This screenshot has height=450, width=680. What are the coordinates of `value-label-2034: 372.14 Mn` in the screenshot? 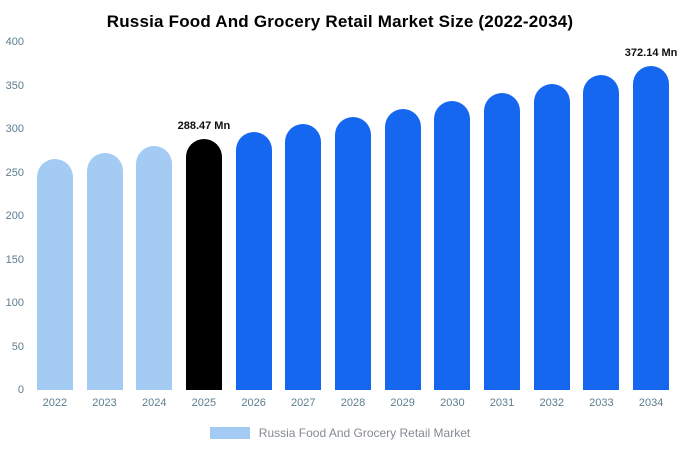 It's located at (651, 53).